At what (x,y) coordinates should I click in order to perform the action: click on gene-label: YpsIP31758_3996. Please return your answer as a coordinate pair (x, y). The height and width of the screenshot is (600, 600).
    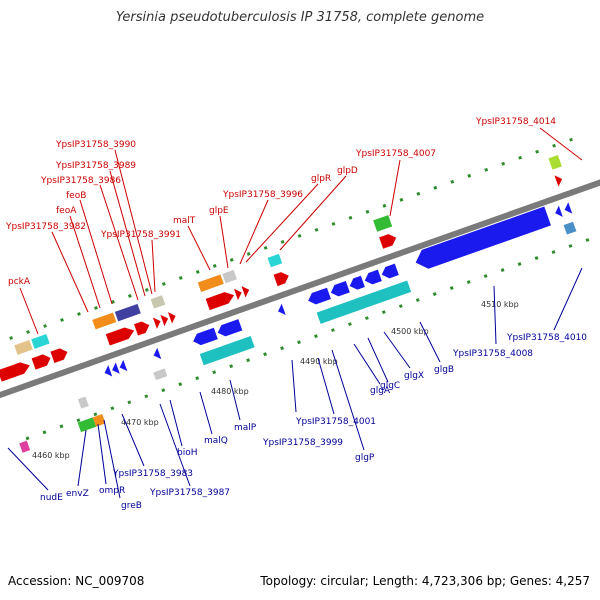
    Looking at the image, I should click on (262, 195).